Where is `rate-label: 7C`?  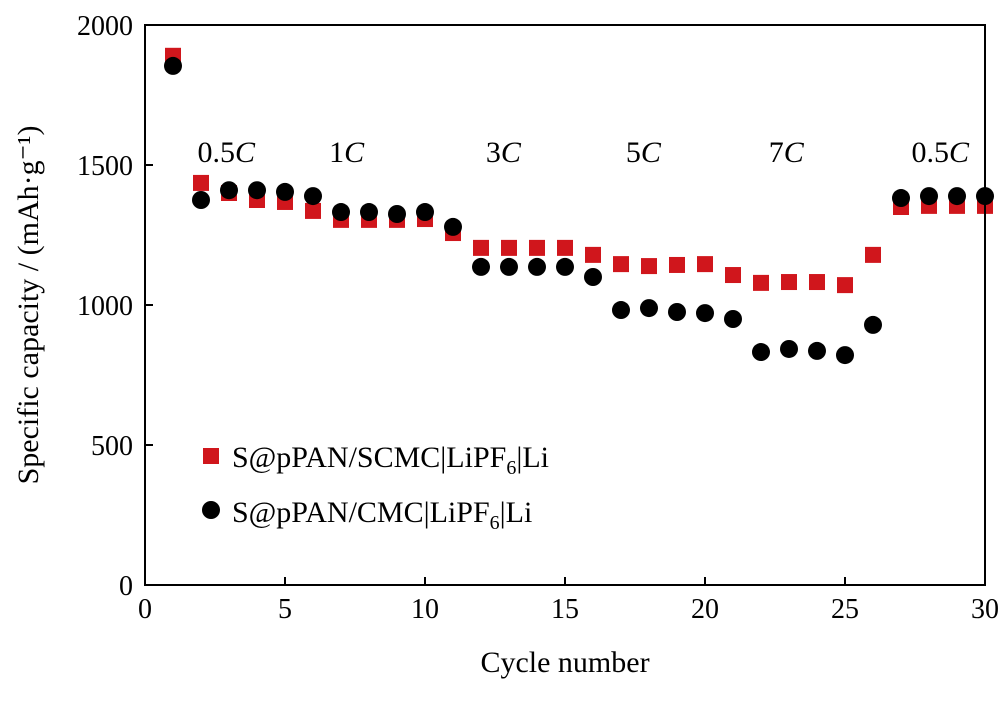 rate-label: 7C is located at coordinates (787, 152).